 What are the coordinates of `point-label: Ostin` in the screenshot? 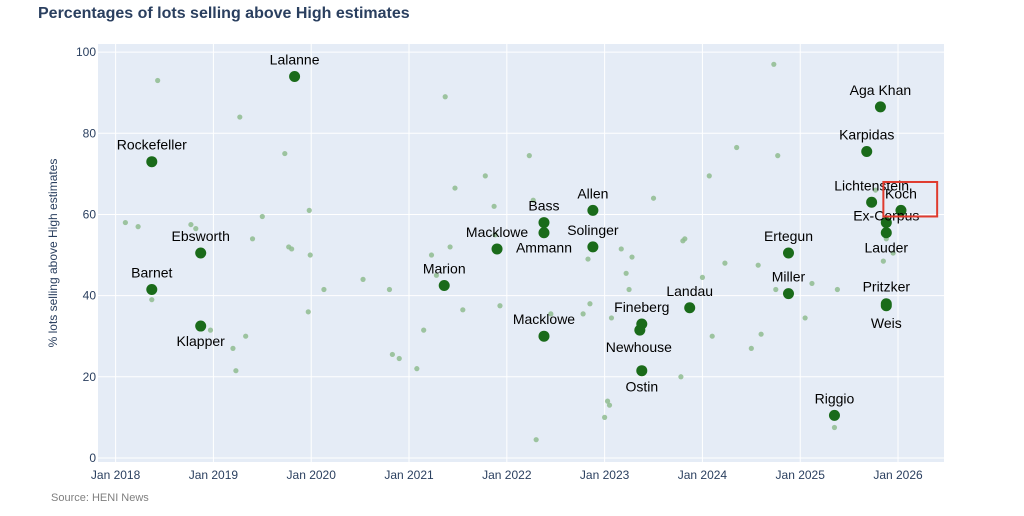 It's located at (641, 387).